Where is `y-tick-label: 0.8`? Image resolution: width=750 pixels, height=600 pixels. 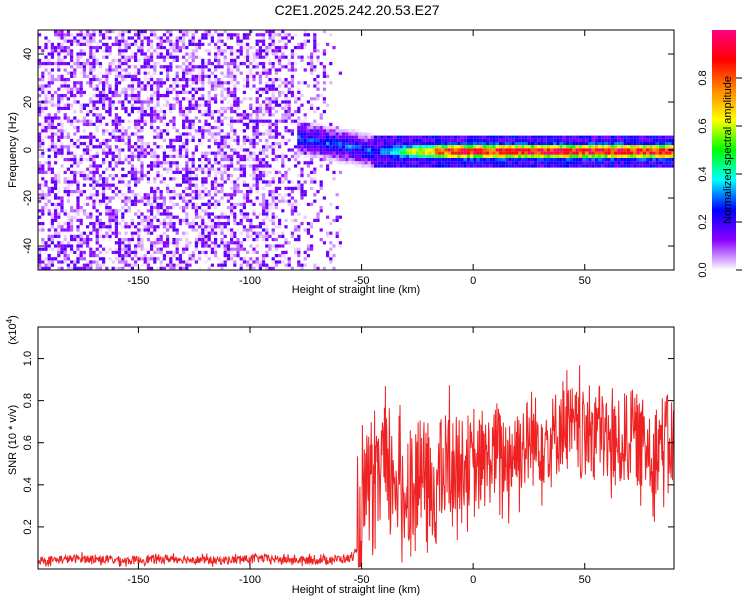
y-tick-label: 0.8 is located at coordinates (28, 400).